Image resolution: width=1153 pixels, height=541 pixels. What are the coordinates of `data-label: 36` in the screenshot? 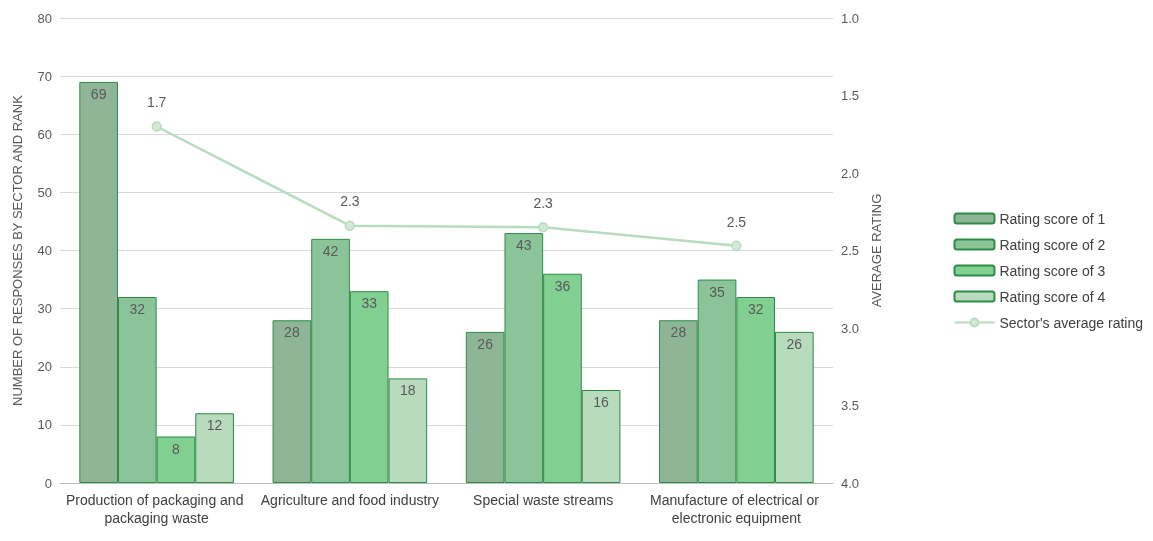 It's located at (562, 285).